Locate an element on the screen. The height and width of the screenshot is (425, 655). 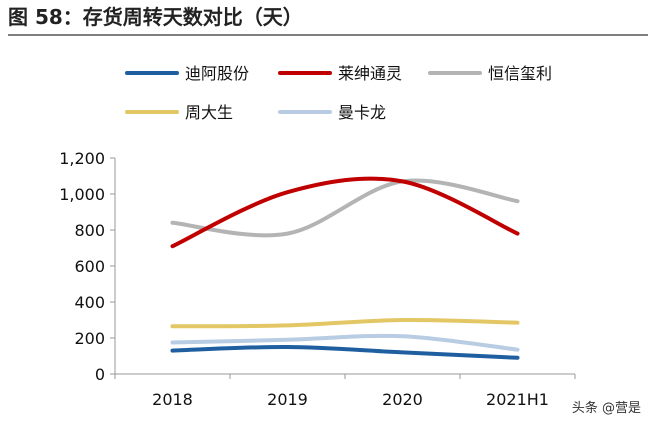
y-tick-label: 0 is located at coordinates (100, 374).